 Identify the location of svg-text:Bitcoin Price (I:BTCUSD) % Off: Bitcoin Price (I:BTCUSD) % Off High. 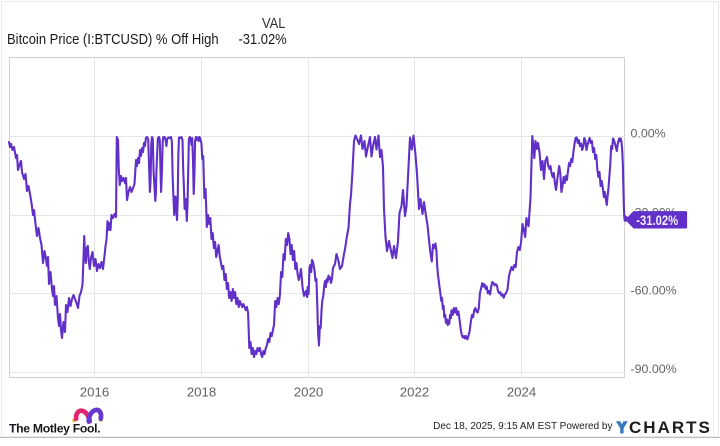
(113, 40).